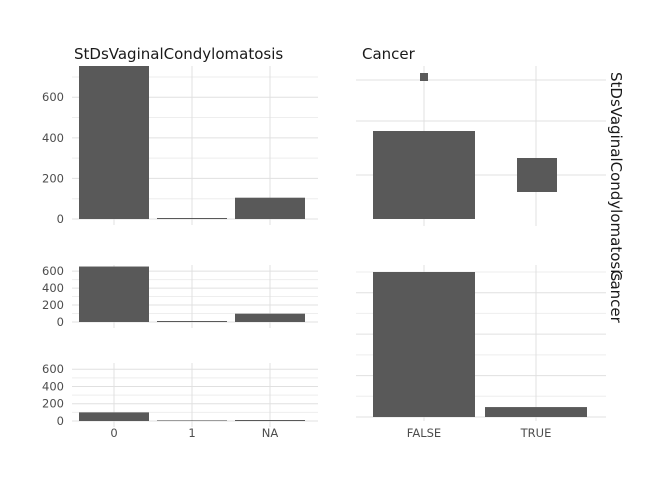  What do you see at coordinates (195, 395) in the screenshot?
I see `panel-bottom-left-lower-bar` at bounding box center [195, 395].